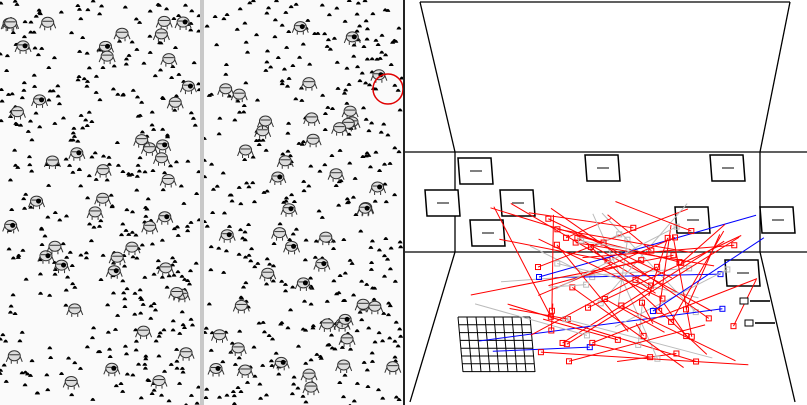  Describe the element at coordinates (202, 202) in the screenshot. I see `pane-divider` at that location.